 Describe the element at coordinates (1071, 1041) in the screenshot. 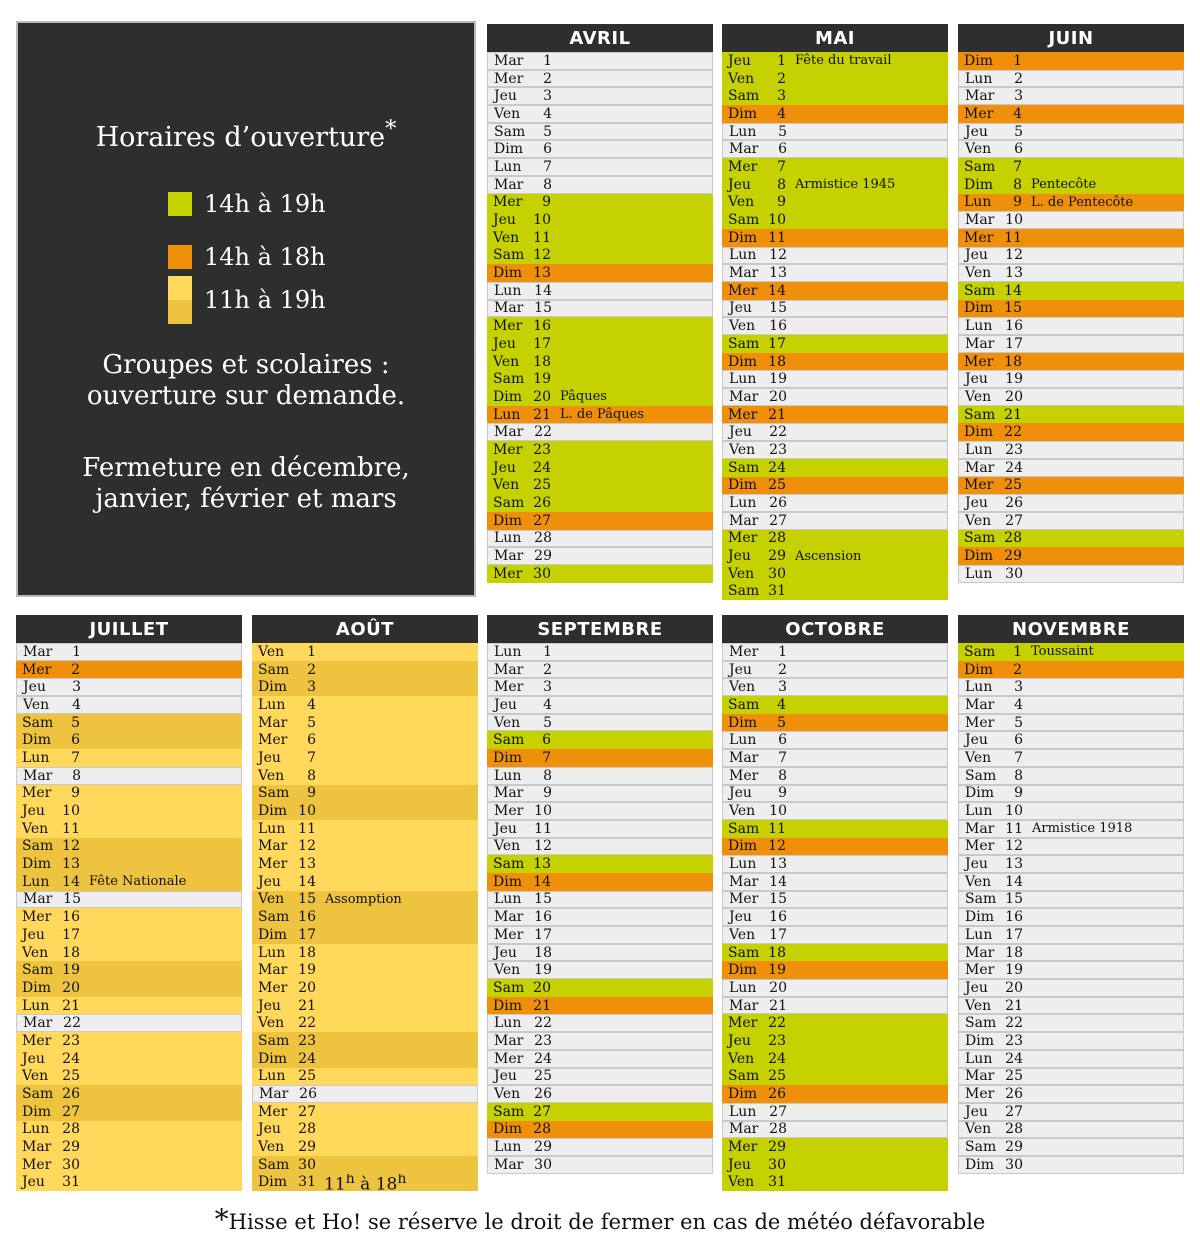

I see `day-row: Dim 23` at that location.